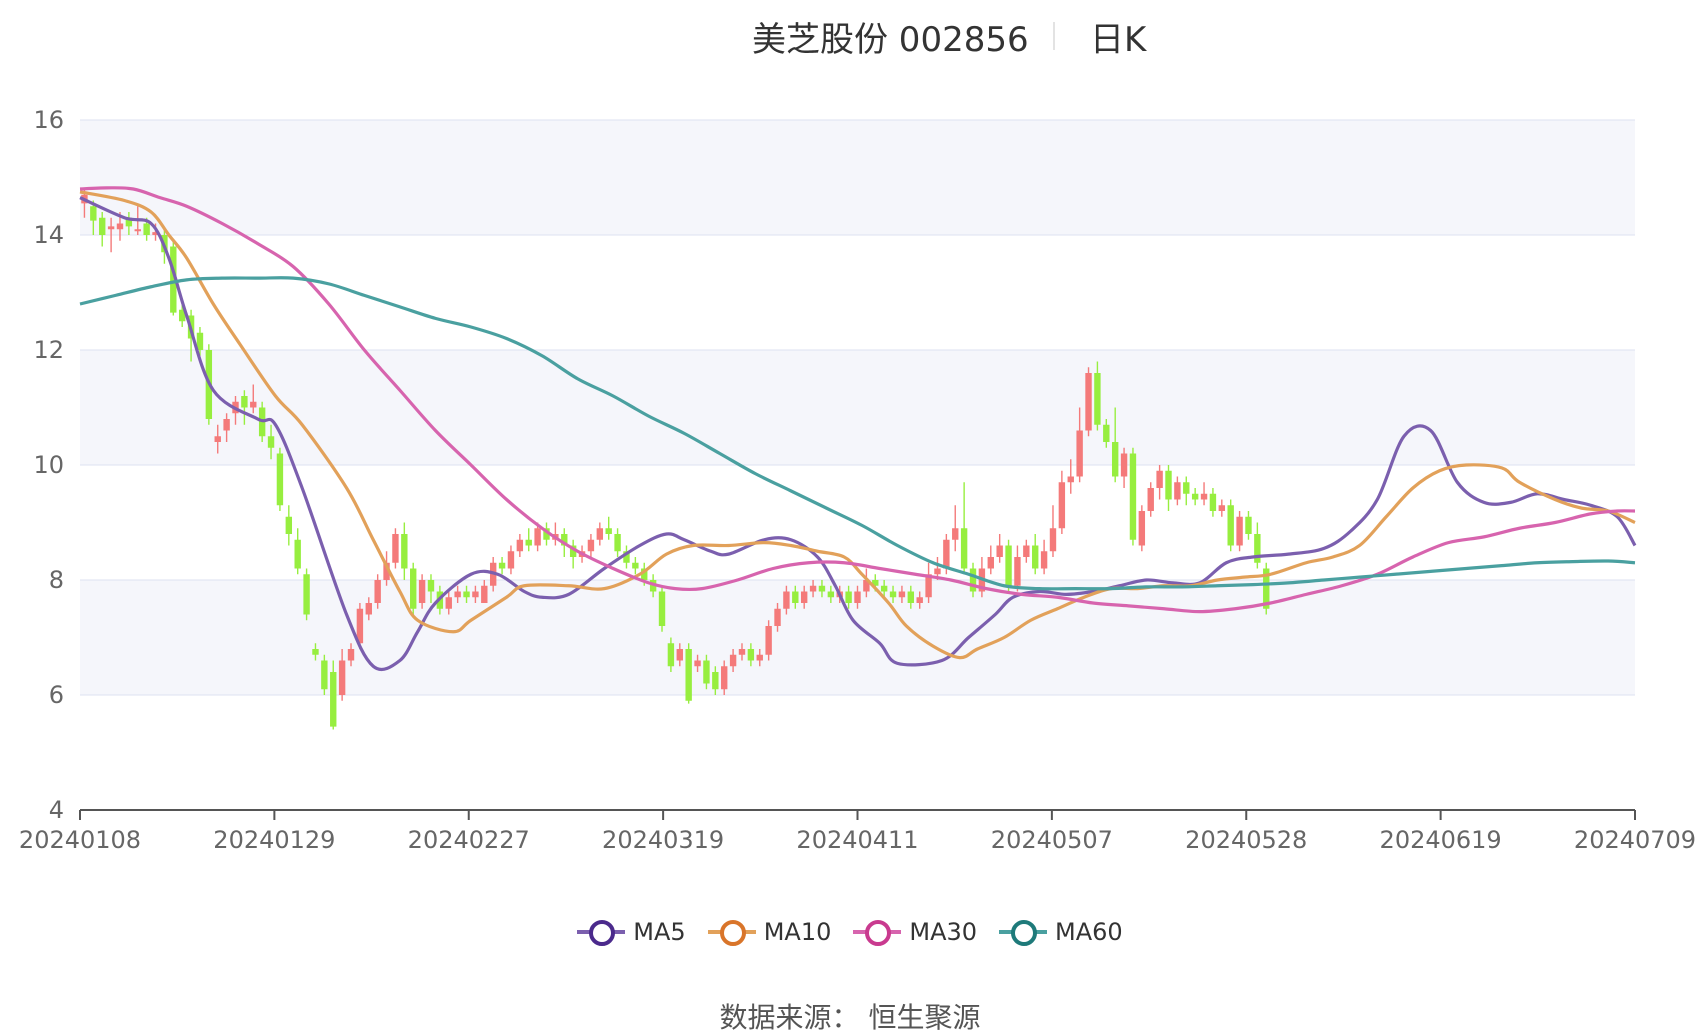 This screenshot has height=1036, width=1700. What do you see at coordinates (1441, 840) in the screenshot?
I see `x-tick-label: 20240619` at bounding box center [1441, 840].